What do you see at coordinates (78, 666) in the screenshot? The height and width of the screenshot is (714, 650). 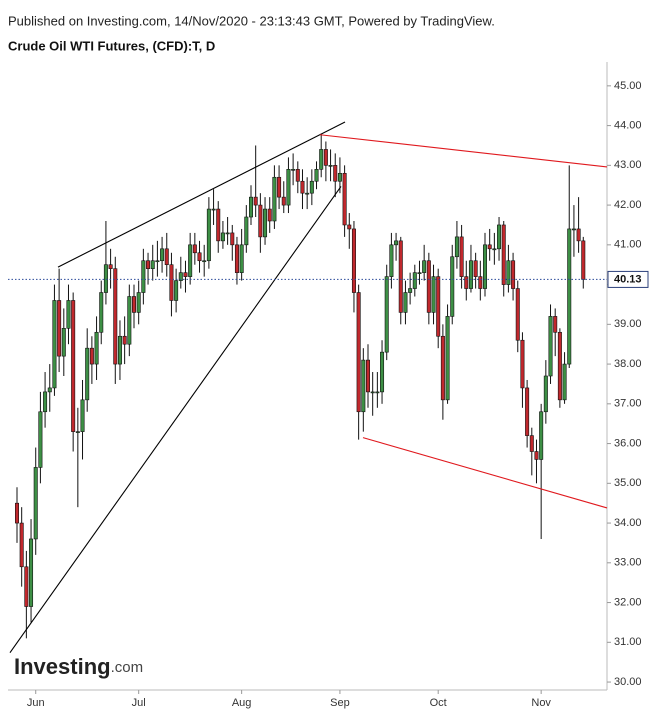 I see `logo: Investing.com` at bounding box center [78, 666].